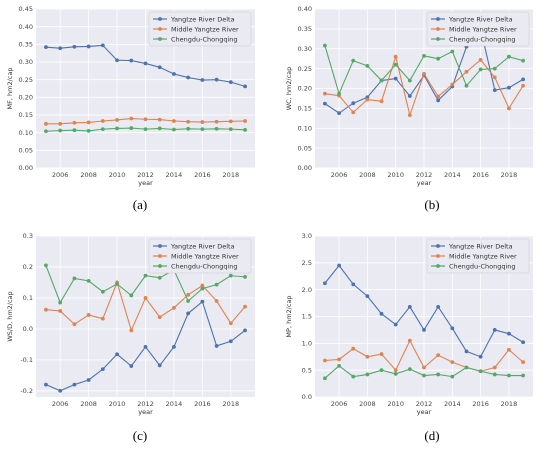 This screenshot has height=455, width=550. What do you see at coordinates (307, 370) in the screenshot?
I see `y-tick-label: 0.5` at bounding box center [307, 370].